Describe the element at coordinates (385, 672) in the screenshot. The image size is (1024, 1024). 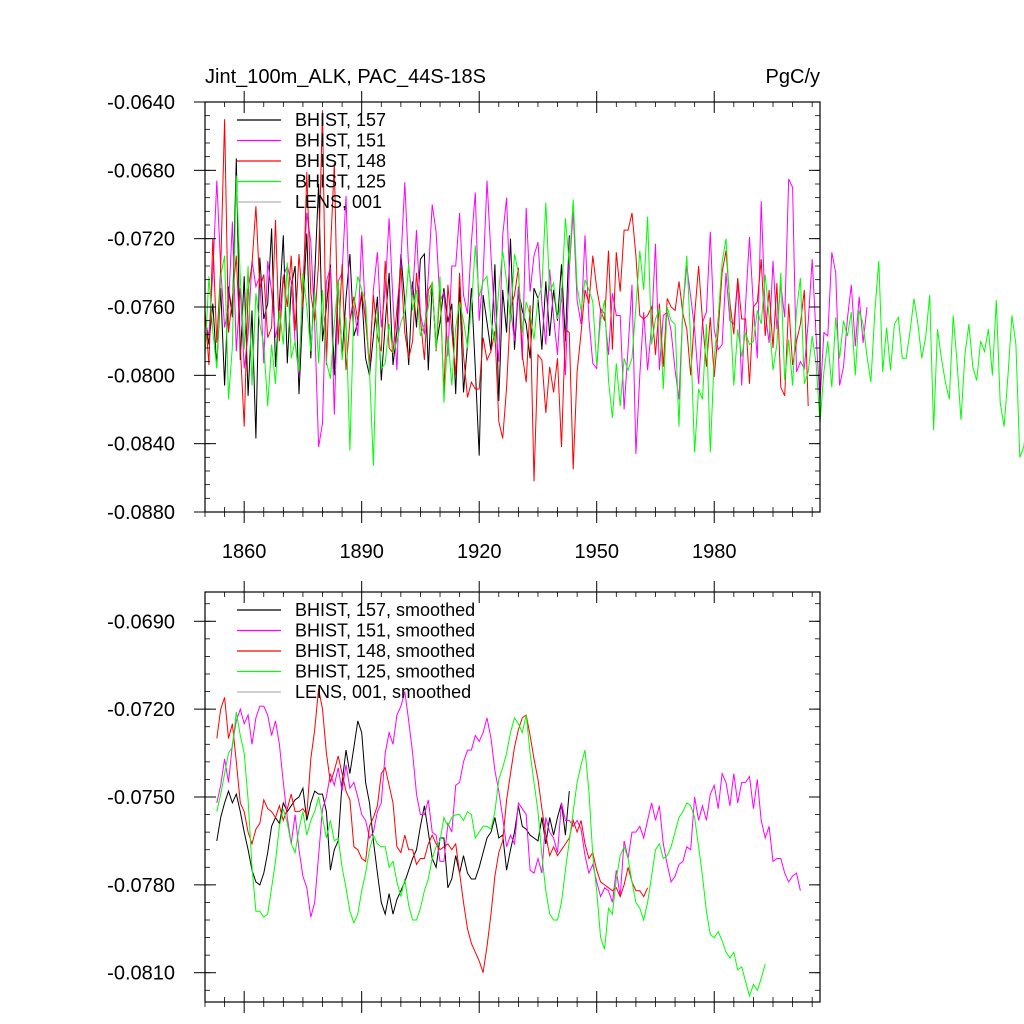
I see `bottom-legend-label-3: BHIST, 125, smoothed` at that location.